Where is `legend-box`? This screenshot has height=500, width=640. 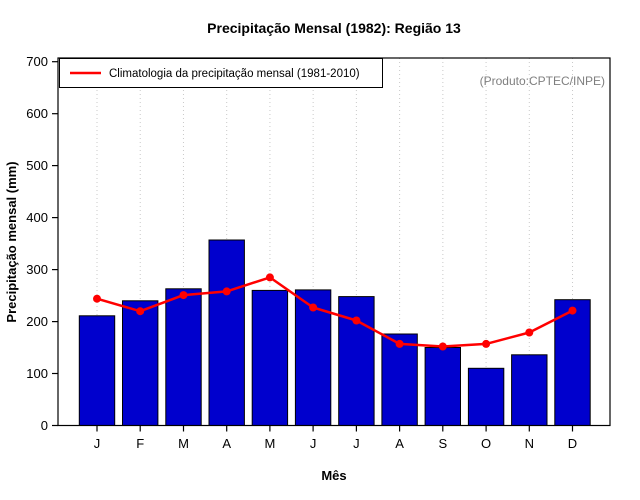 legend-box is located at coordinates (221, 73).